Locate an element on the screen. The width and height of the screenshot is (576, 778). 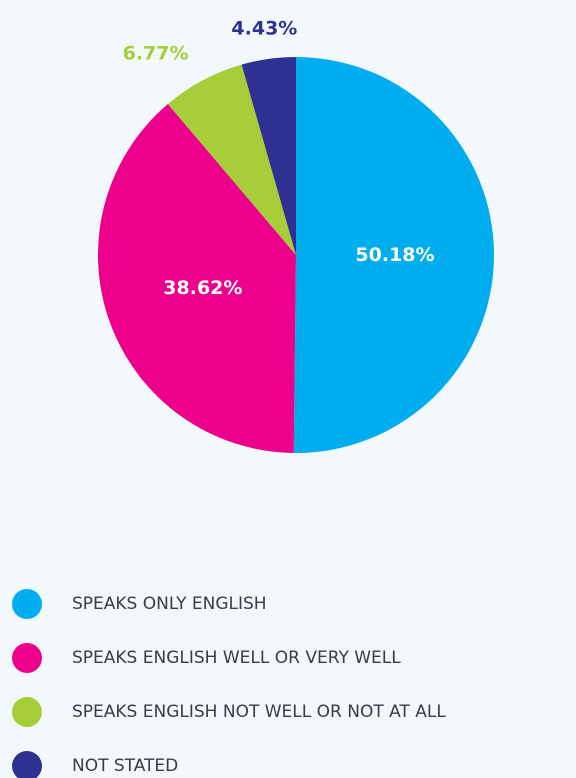
slice-label: 50.18% is located at coordinates (394, 255).